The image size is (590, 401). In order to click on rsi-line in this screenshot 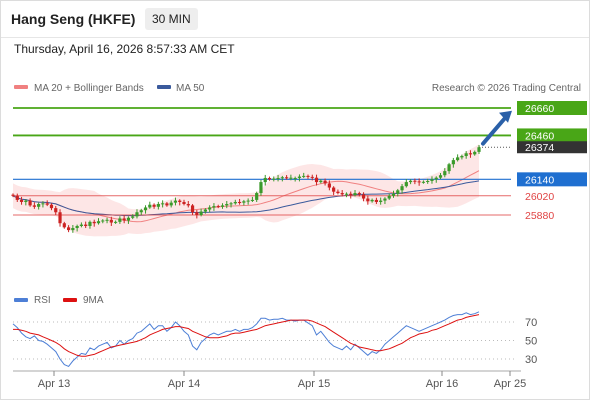, I will do `click(246, 339)`.